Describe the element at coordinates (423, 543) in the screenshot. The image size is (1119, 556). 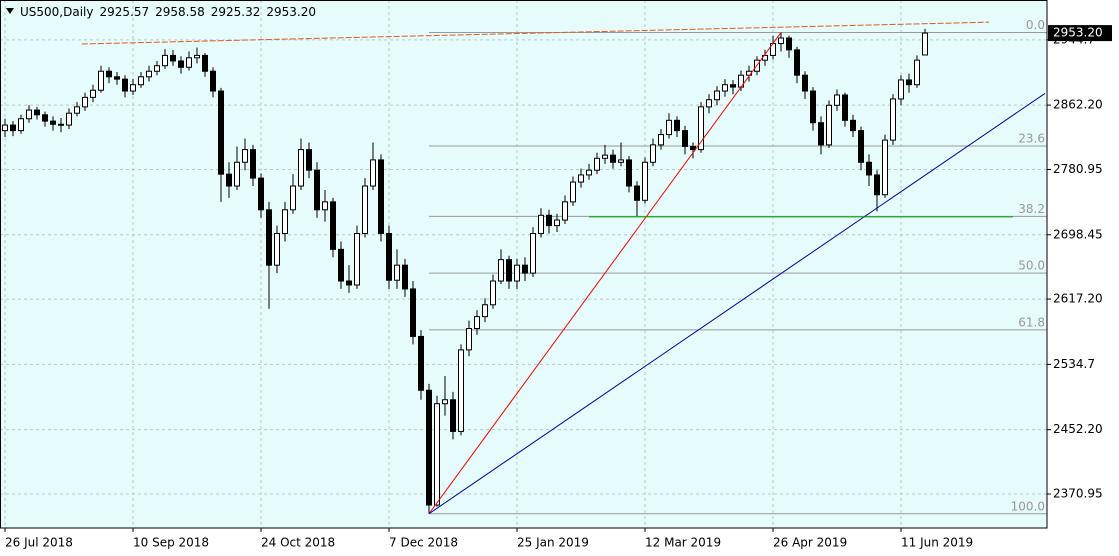
I see `x-tick-label: 7 Dec 2018` at that location.